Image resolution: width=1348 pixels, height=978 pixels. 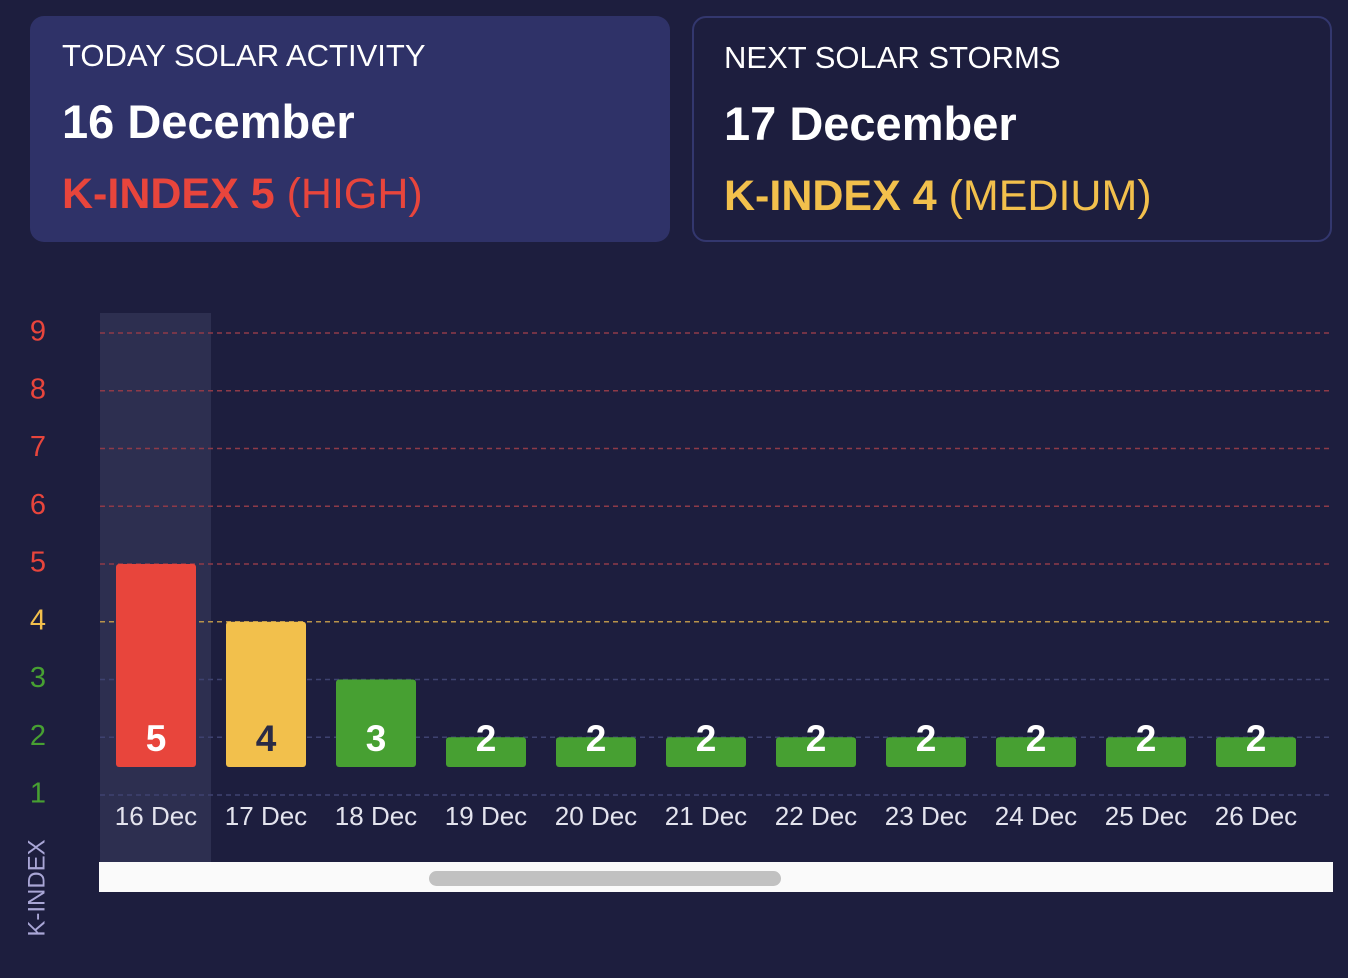 What do you see at coordinates (1256, 816) in the screenshot?
I see `x-tick-label: 26 Dec` at bounding box center [1256, 816].